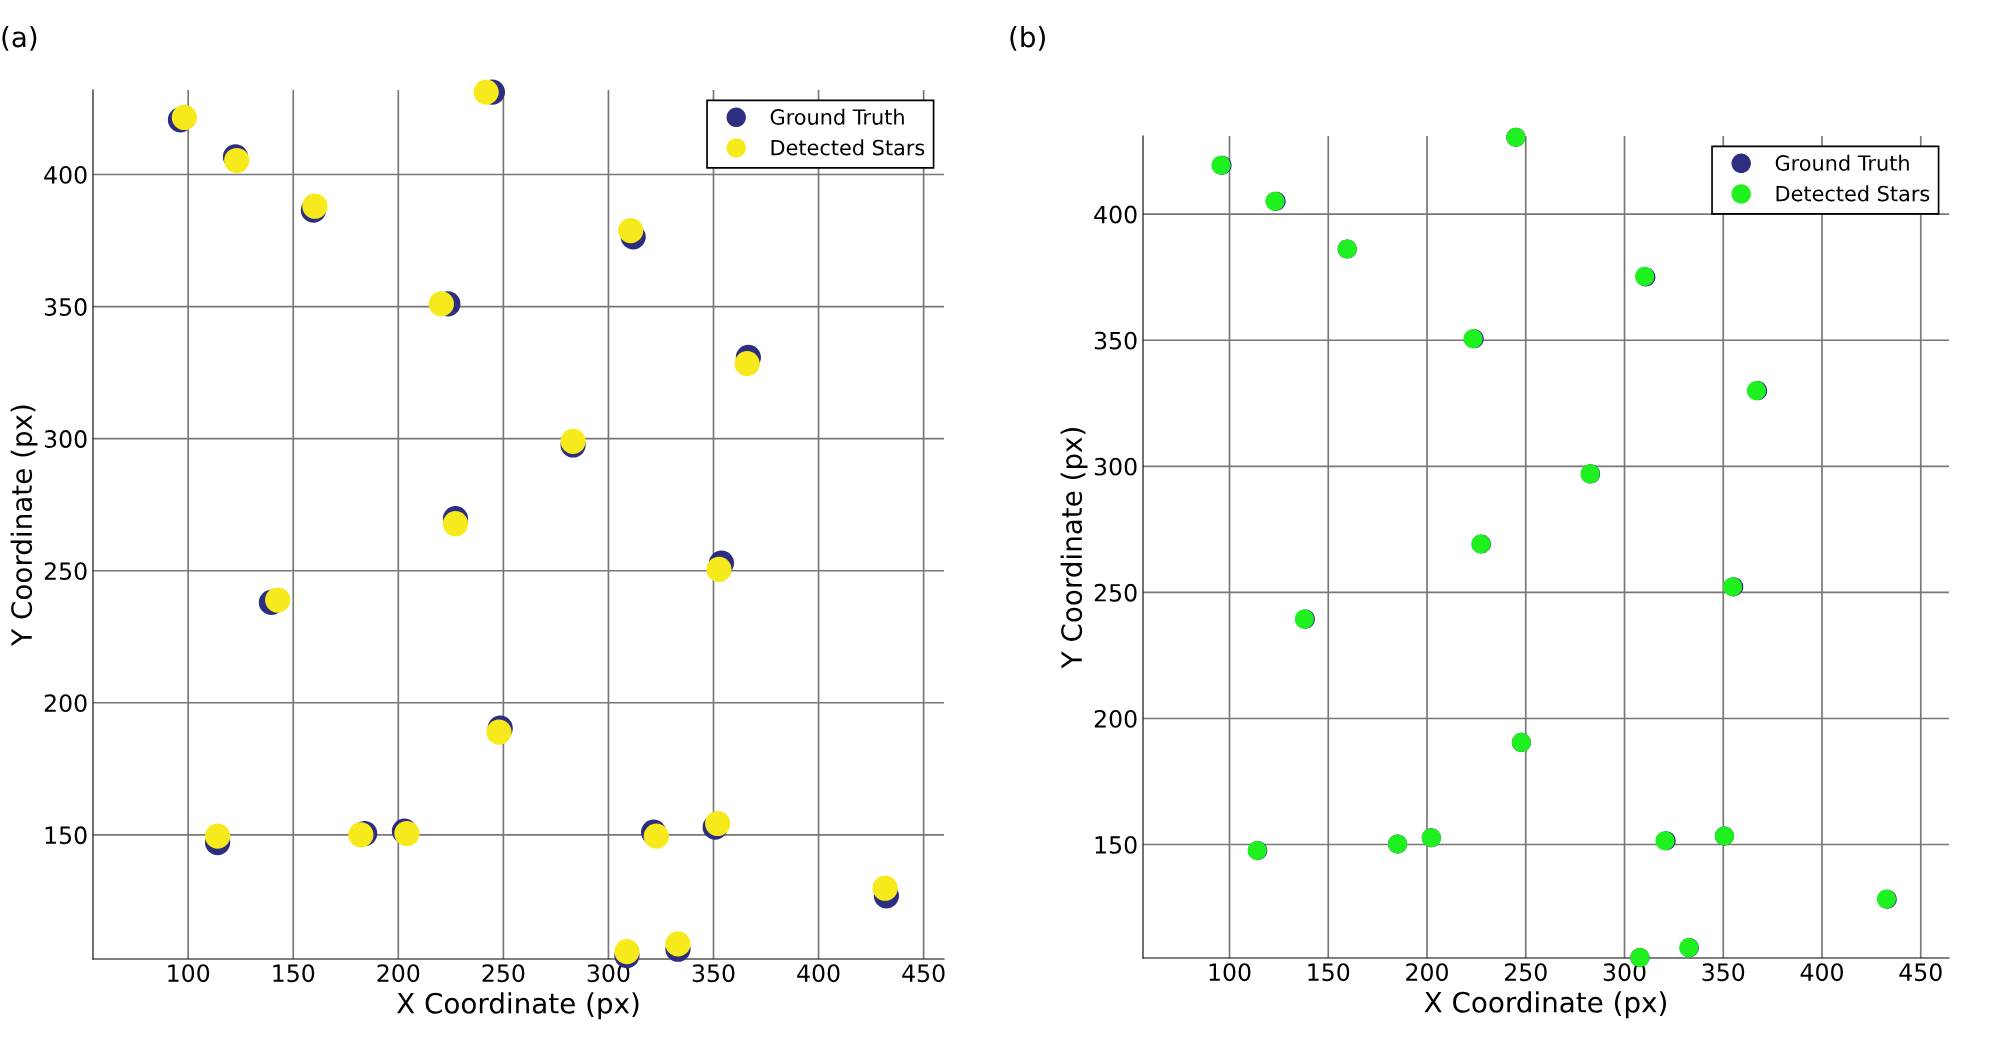 Image resolution: width=2005 pixels, height=1037 pixels. I want to click on chart-title: (b), so click(1027, 38).